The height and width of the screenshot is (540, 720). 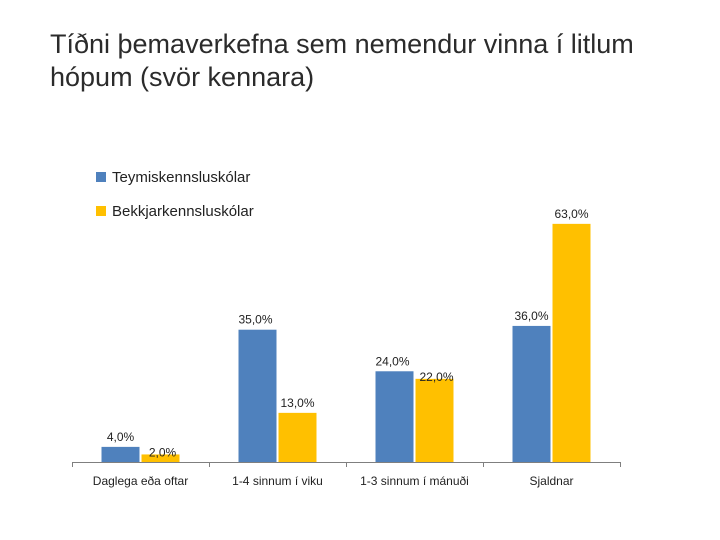 I want to click on data-label-series-2: 13,0%, so click(x=297, y=403).